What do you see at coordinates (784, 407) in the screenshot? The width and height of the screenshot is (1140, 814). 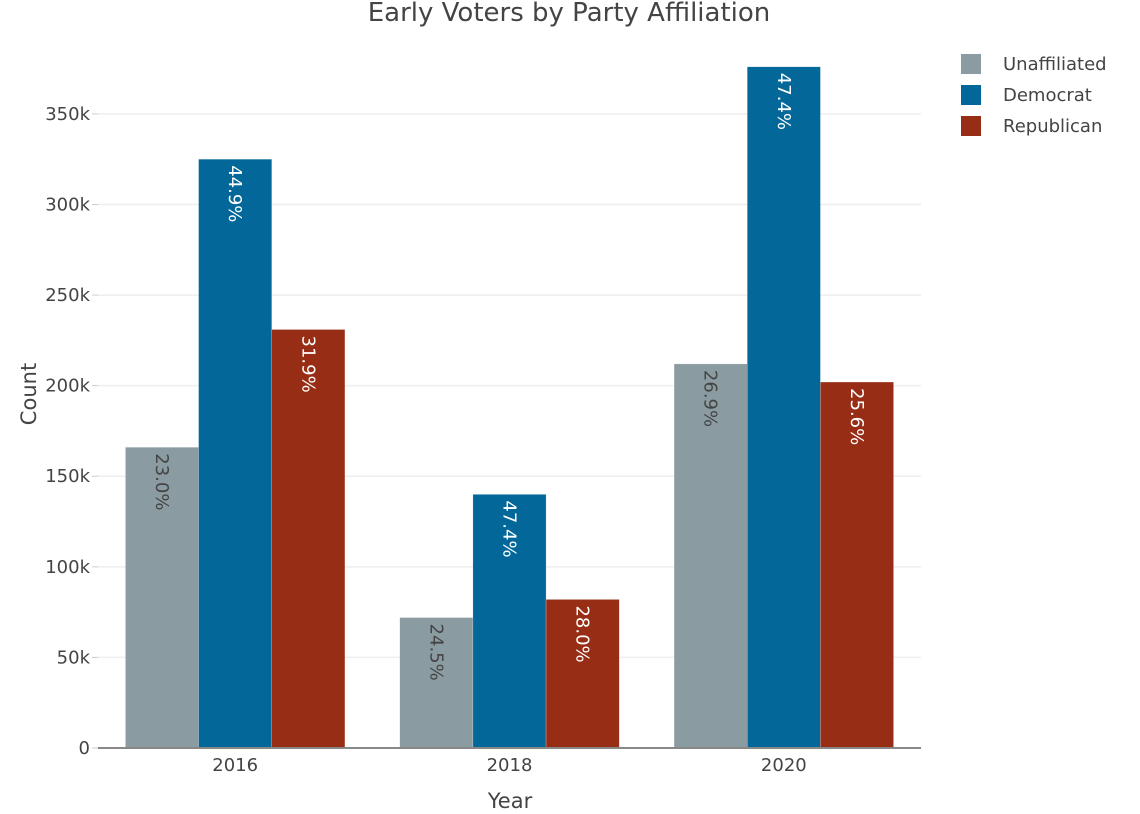 I see `bar-democrat-2020` at bounding box center [784, 407].